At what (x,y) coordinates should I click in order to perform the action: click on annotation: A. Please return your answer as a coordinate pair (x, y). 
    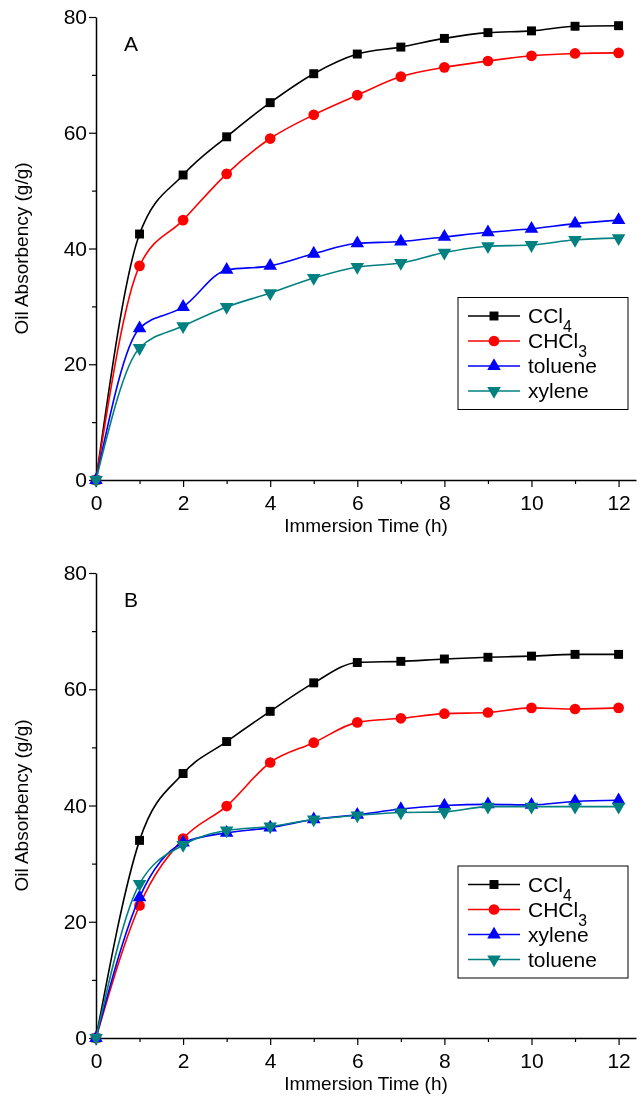
    Looking at the image, I should click on (131, 43).